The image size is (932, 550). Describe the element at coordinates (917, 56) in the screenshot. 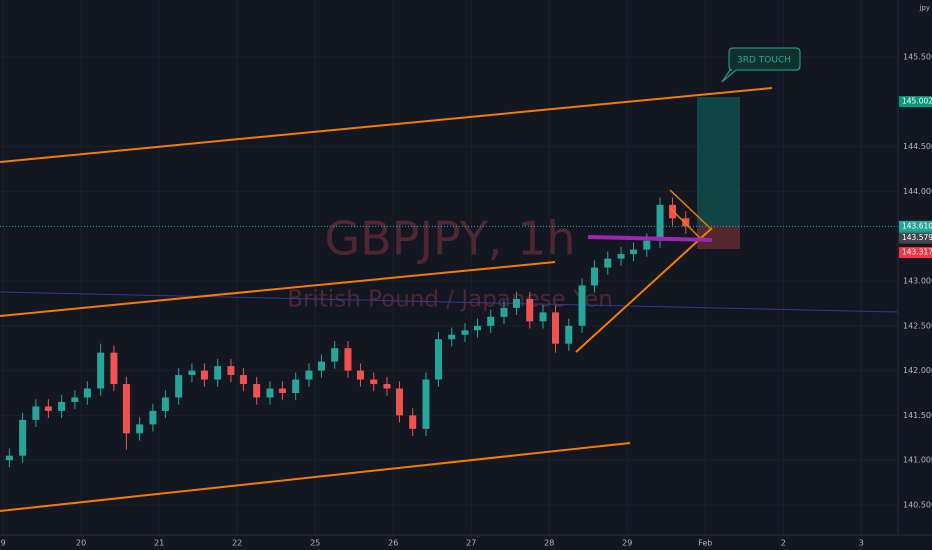

I see `y-tick-label: 145.500` at that location.